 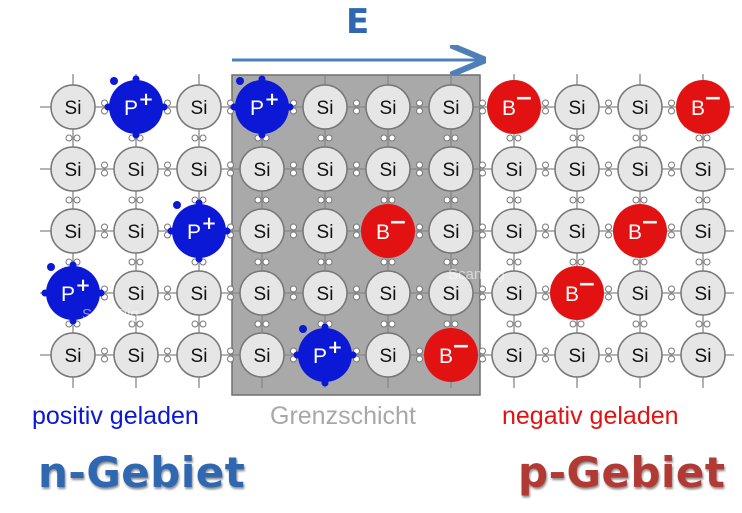 I want to click on p-region-title: p-Gebiet, so click(x=622, y=472).